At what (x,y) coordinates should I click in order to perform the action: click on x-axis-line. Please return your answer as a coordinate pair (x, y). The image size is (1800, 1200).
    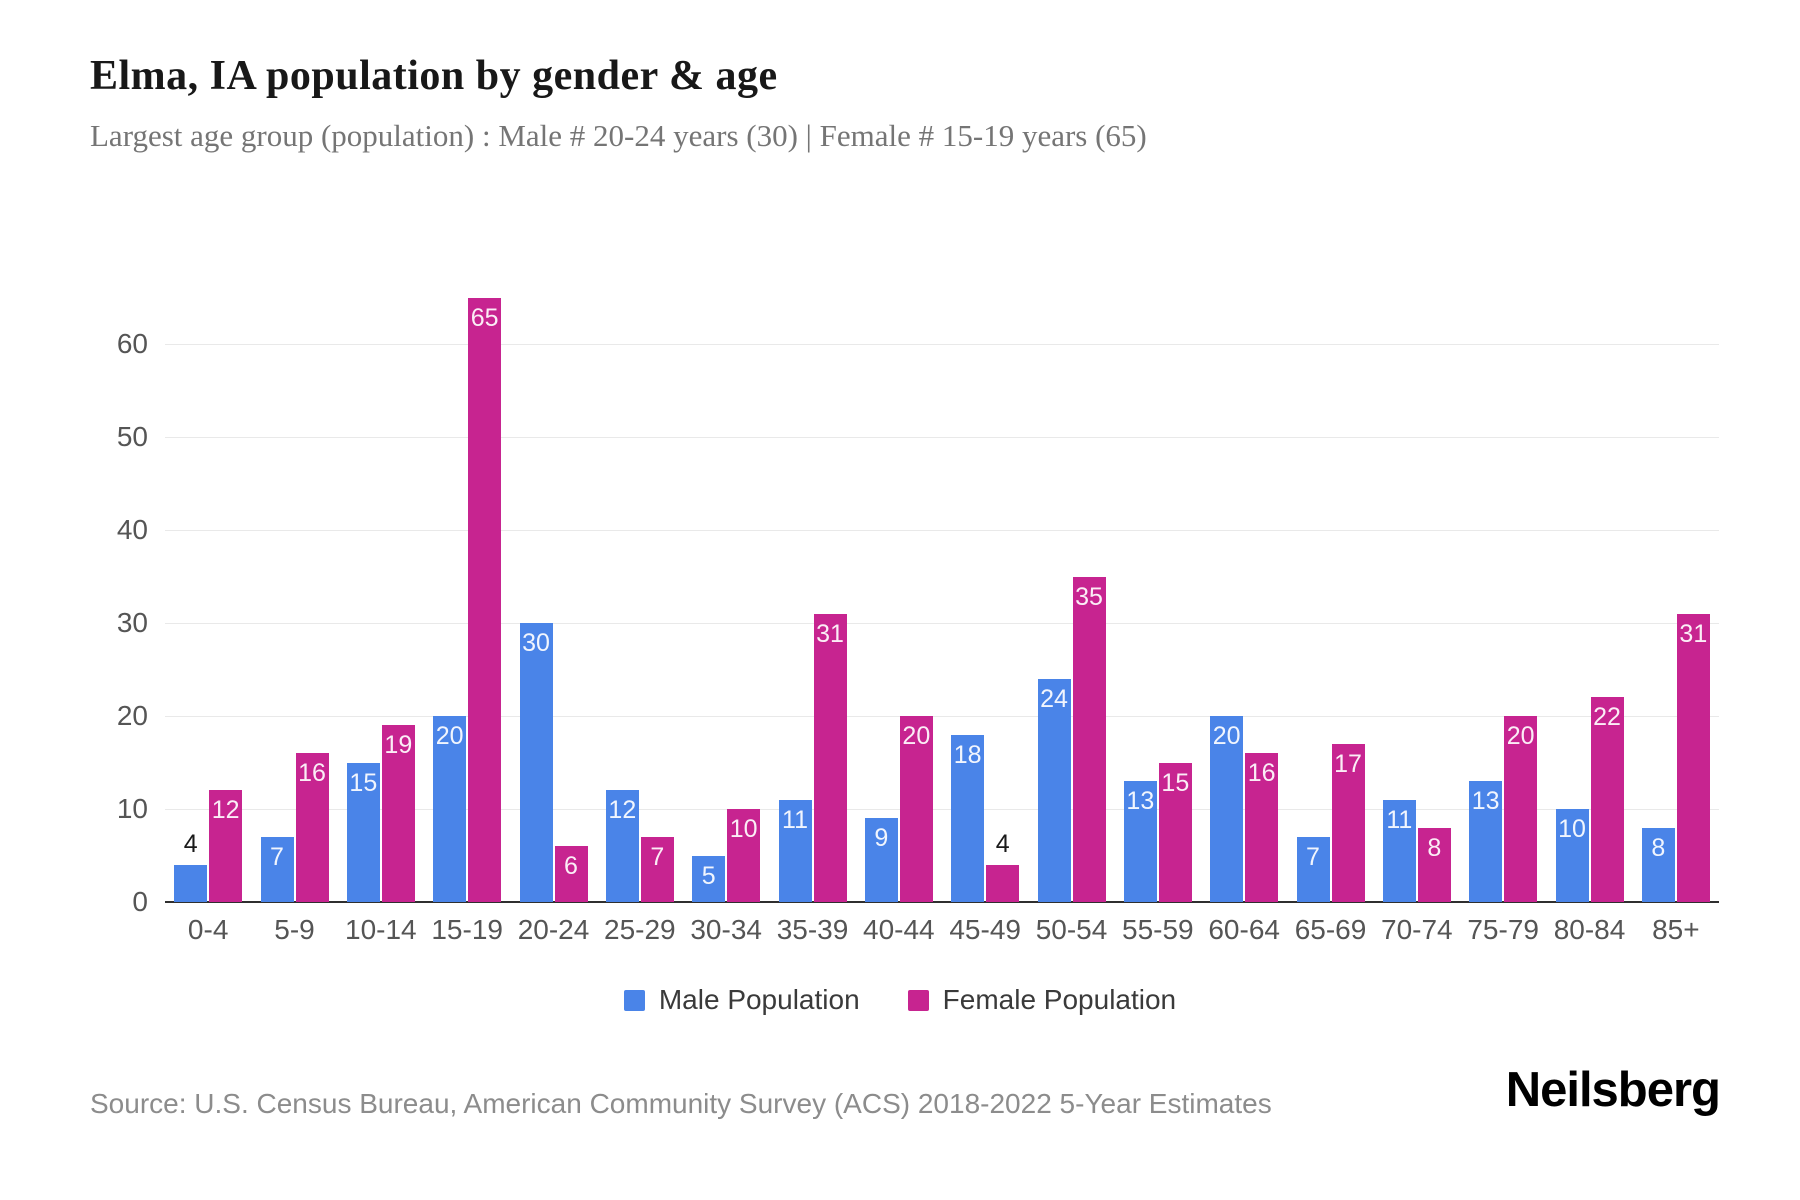
    Looking at the image, I should click on (942, 902).